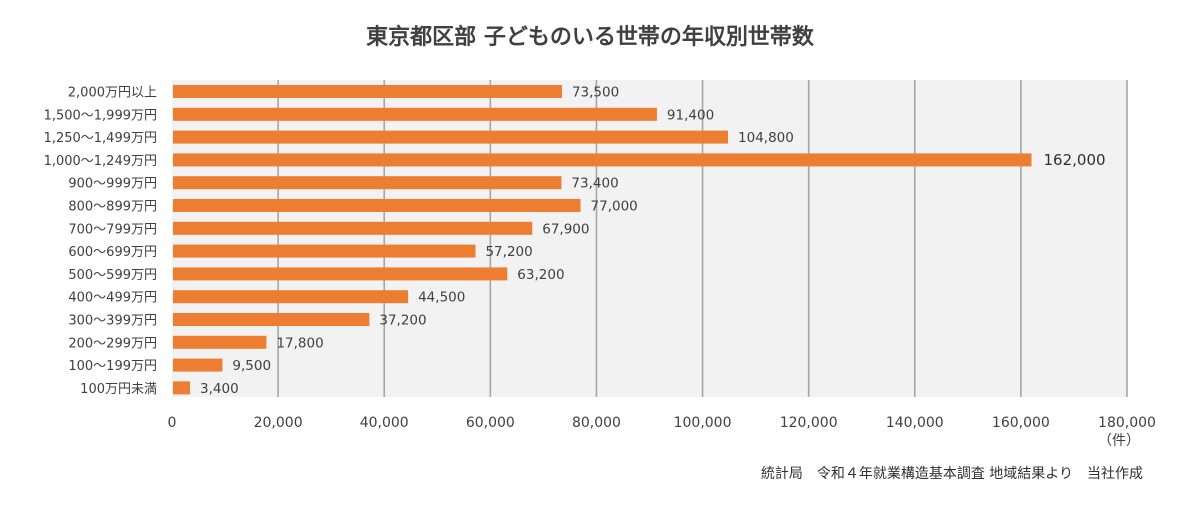 The height and width of the screenshot is (505, 1180). Describe the element at coordinates (594, 184) in the screenshot. I see `data-label: 73,400` at that location.